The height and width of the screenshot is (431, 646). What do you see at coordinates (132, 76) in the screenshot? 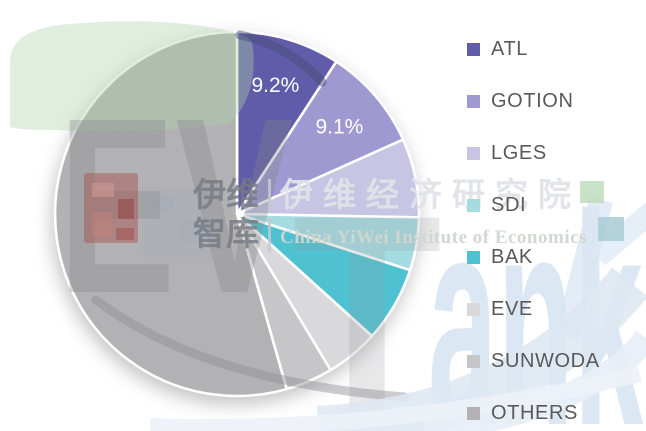
I see `leaf-shape` at bounding box center [132, 76].